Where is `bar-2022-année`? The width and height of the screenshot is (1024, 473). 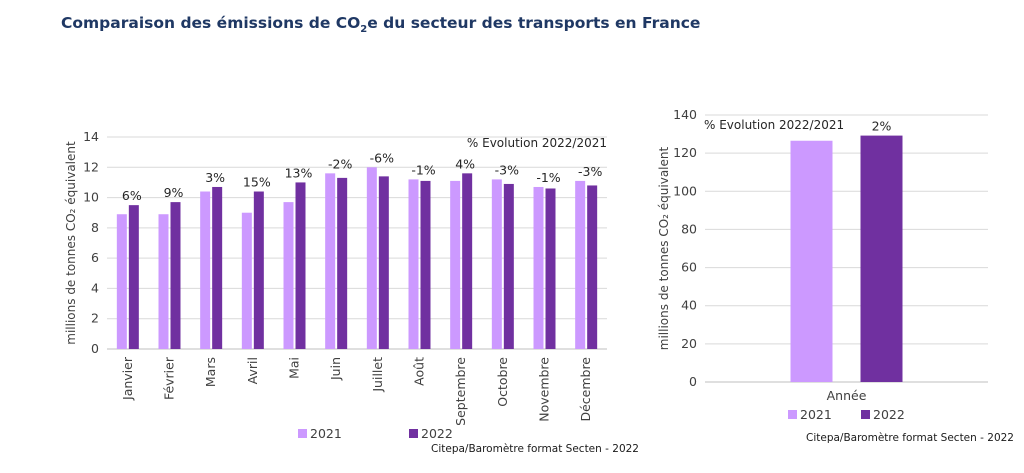
bar-2022-année is located at coordinates (881, 258).